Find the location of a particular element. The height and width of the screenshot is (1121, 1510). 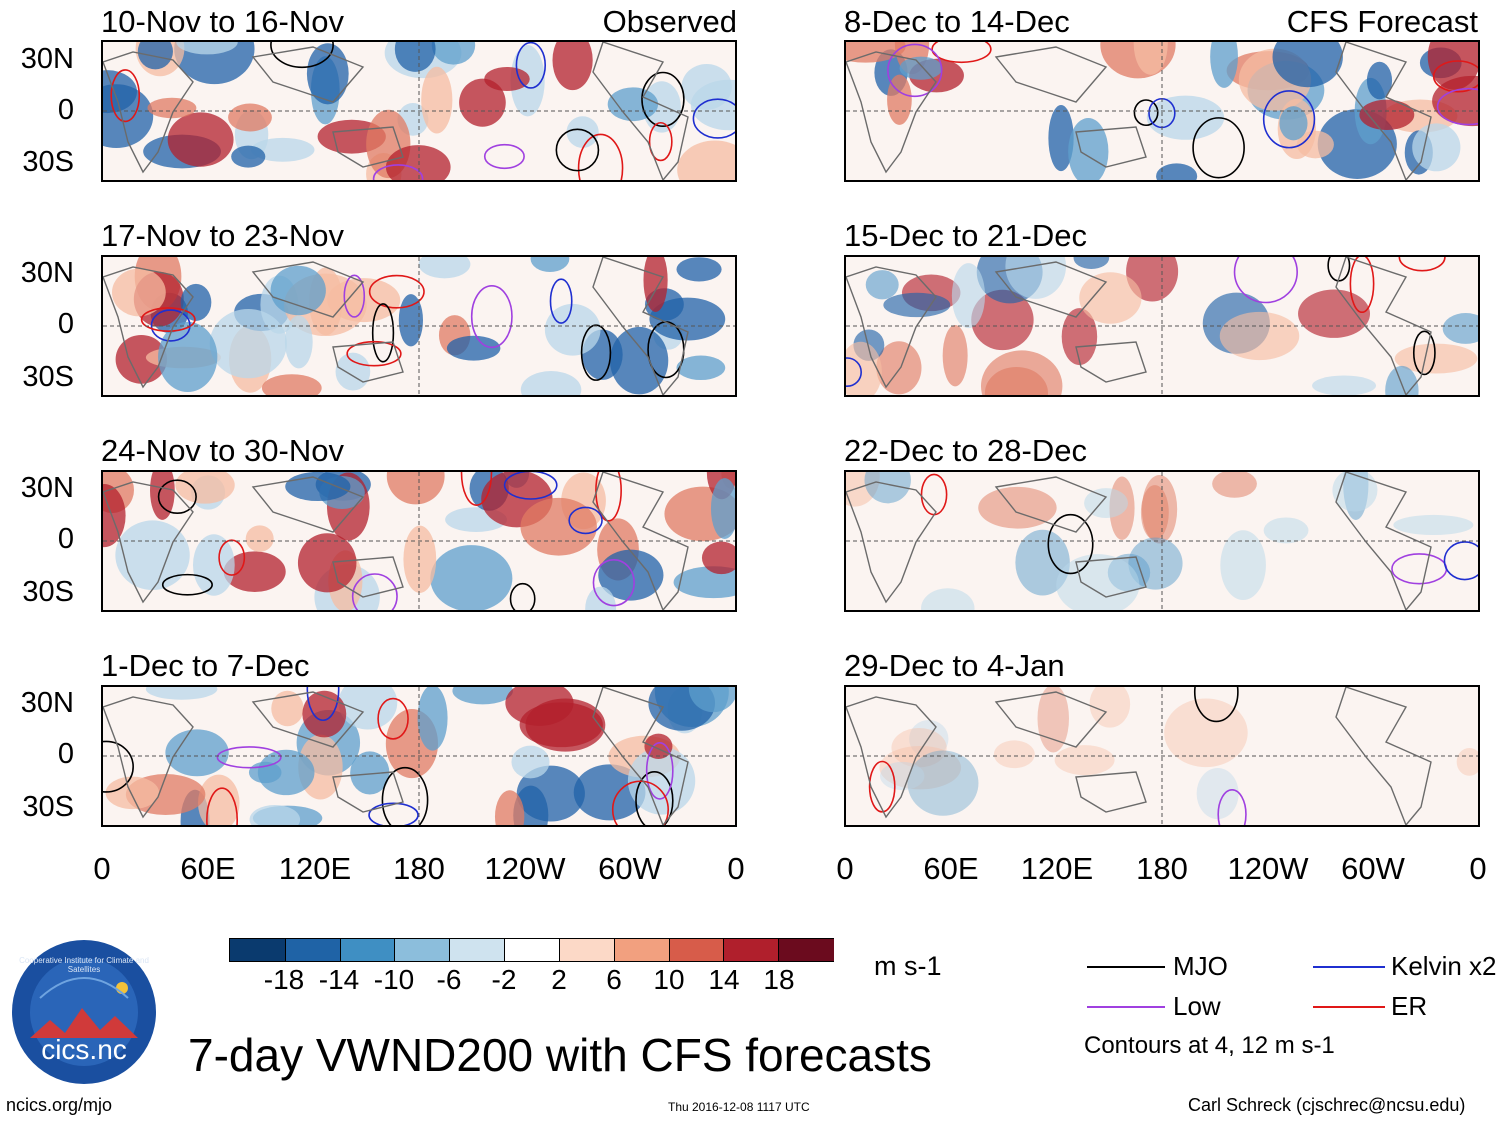

legend-line-kelvin is located at coordinates (1349, 967).